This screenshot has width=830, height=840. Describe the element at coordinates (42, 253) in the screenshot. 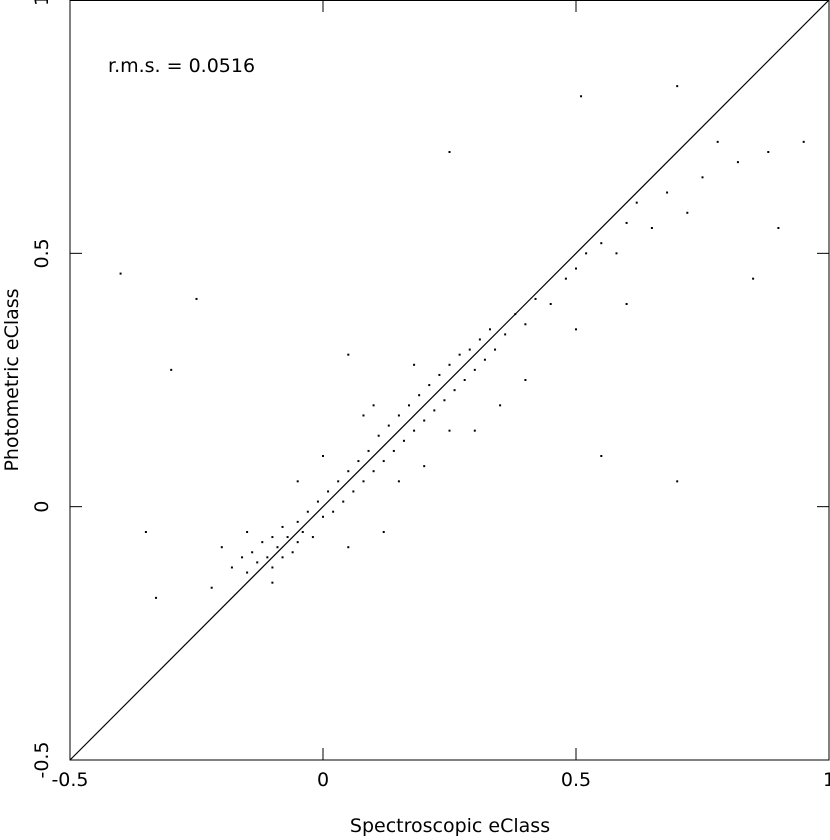

I see `y-tick-label: 0.5` at that location.